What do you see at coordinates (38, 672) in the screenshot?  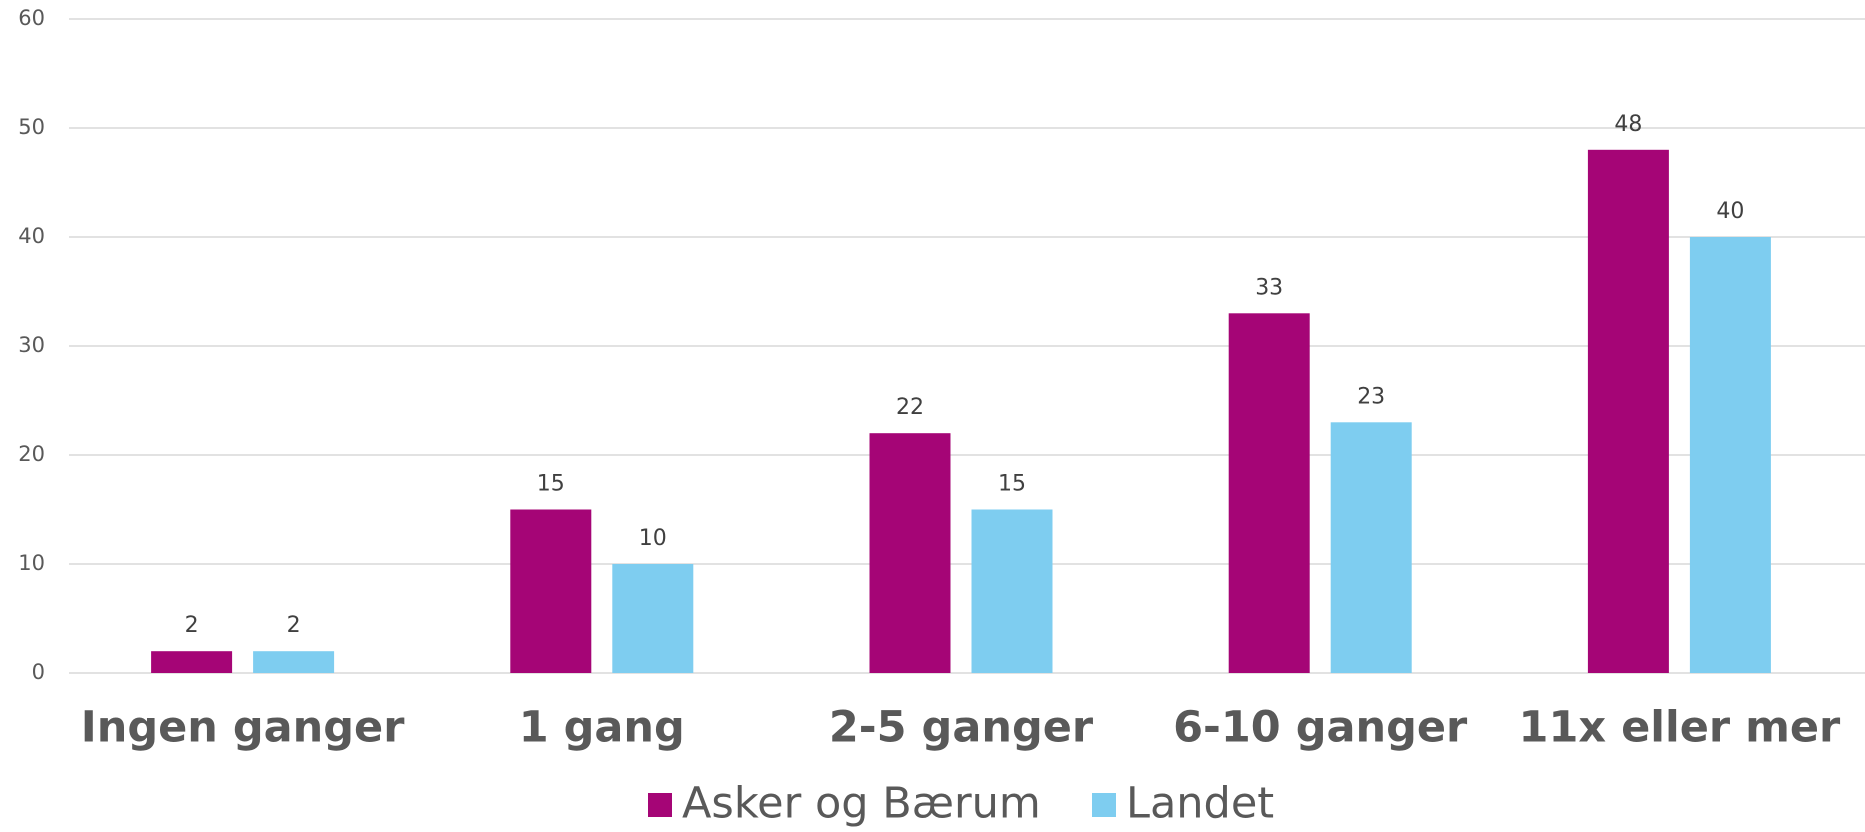 I see `y-tick-label: 0` at bounding box center [38, 672].